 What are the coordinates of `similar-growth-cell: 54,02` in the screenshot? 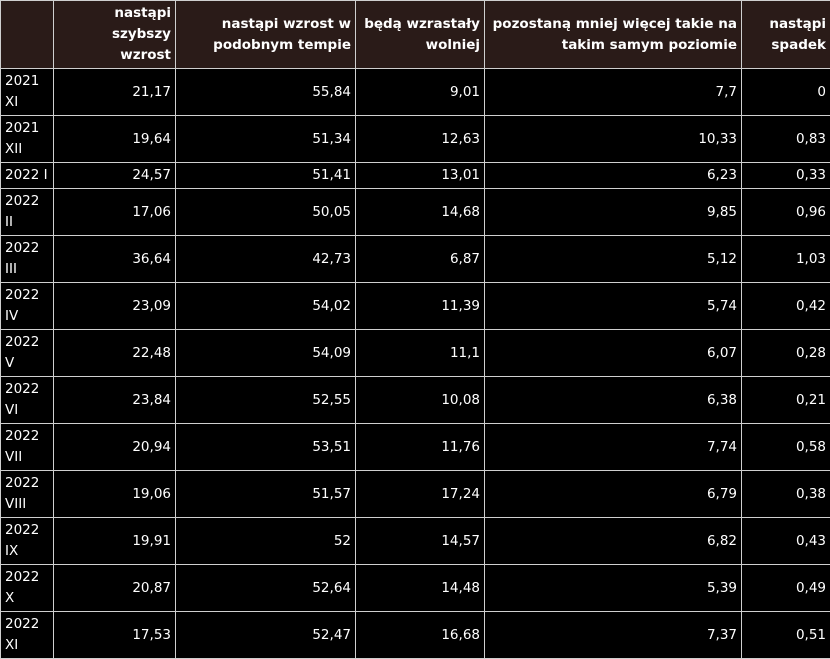 It's located at (266, 306).